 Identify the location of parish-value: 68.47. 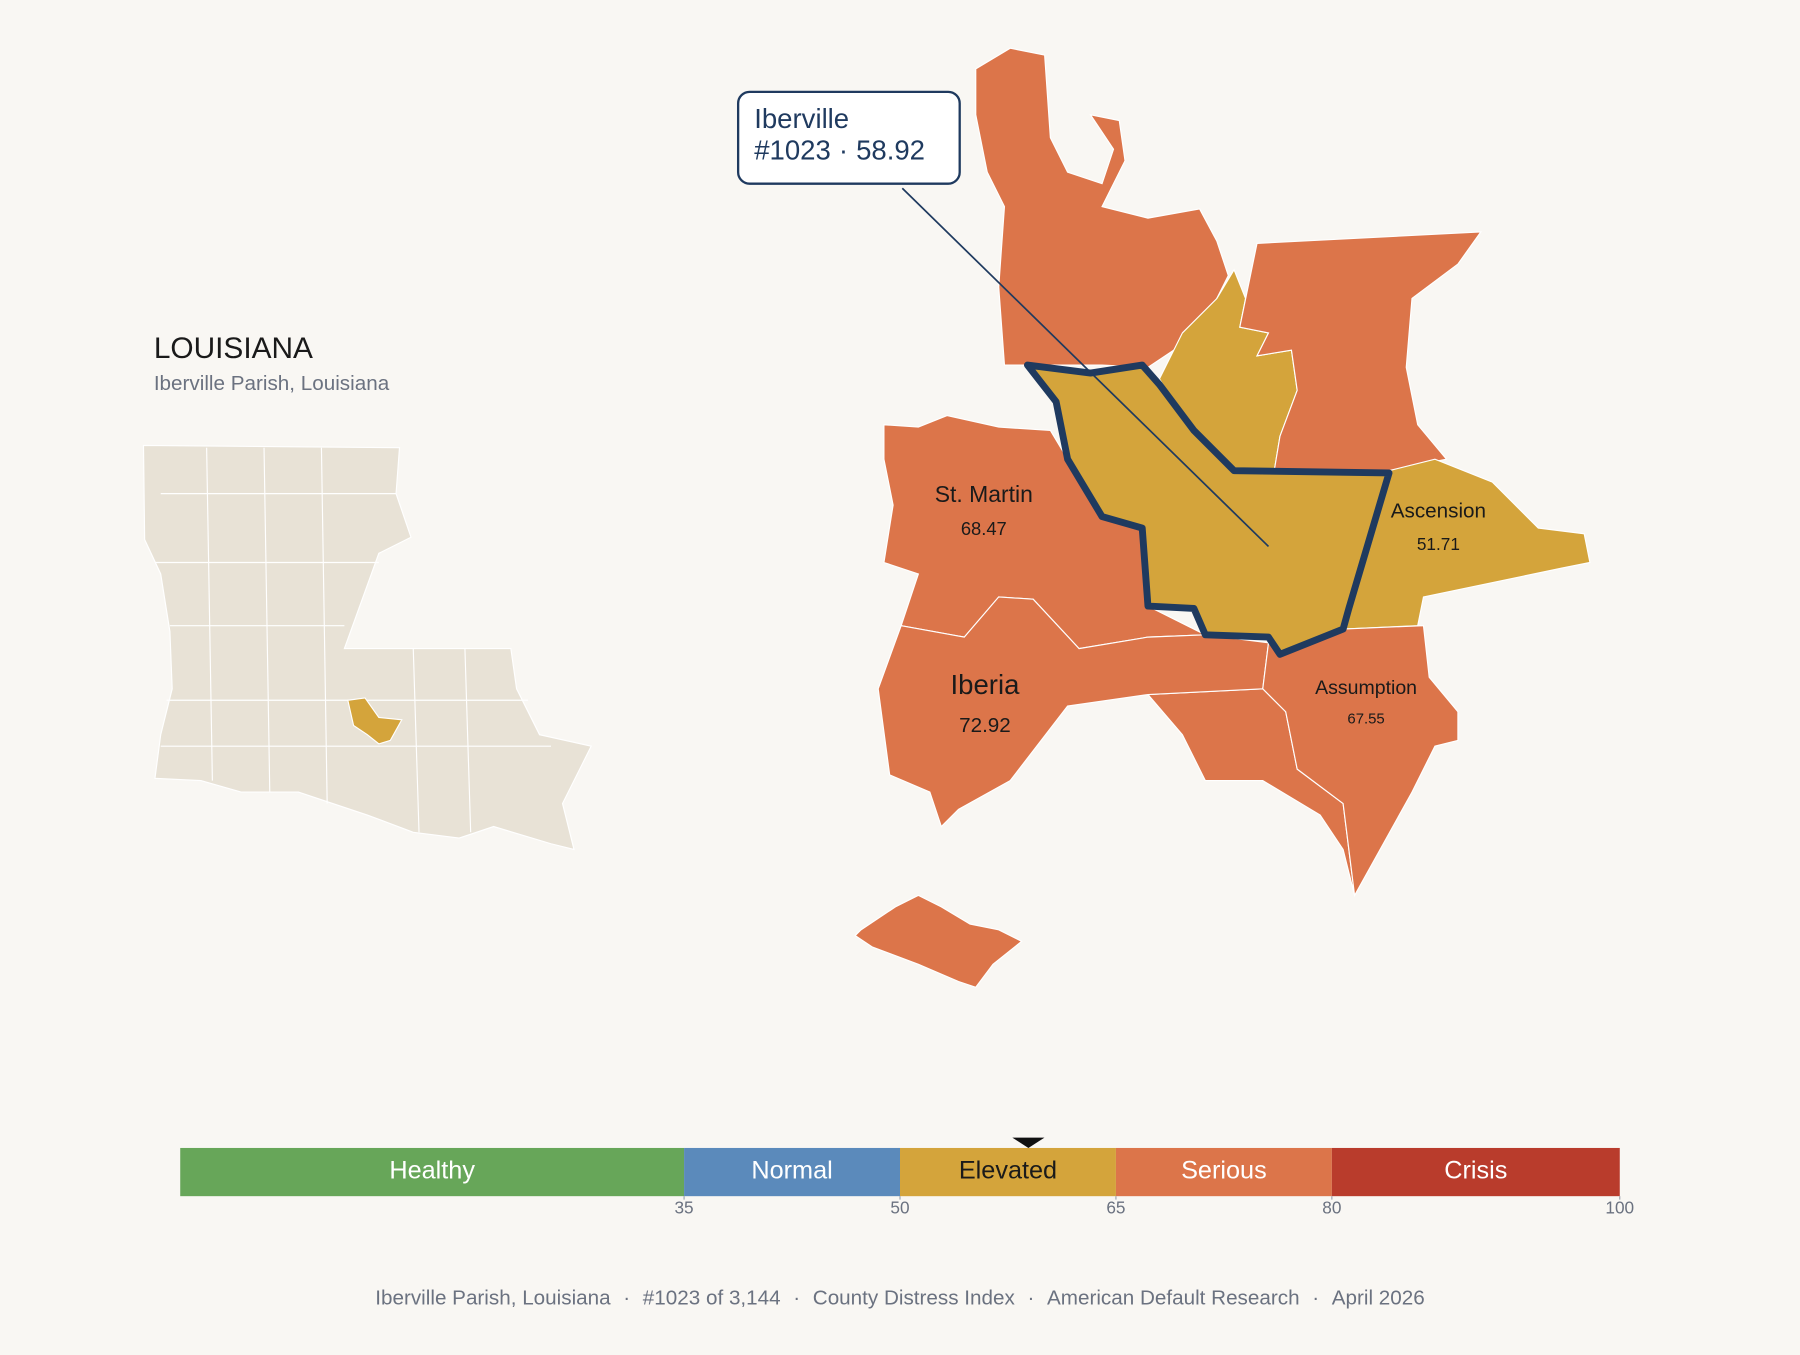
(984, 528).